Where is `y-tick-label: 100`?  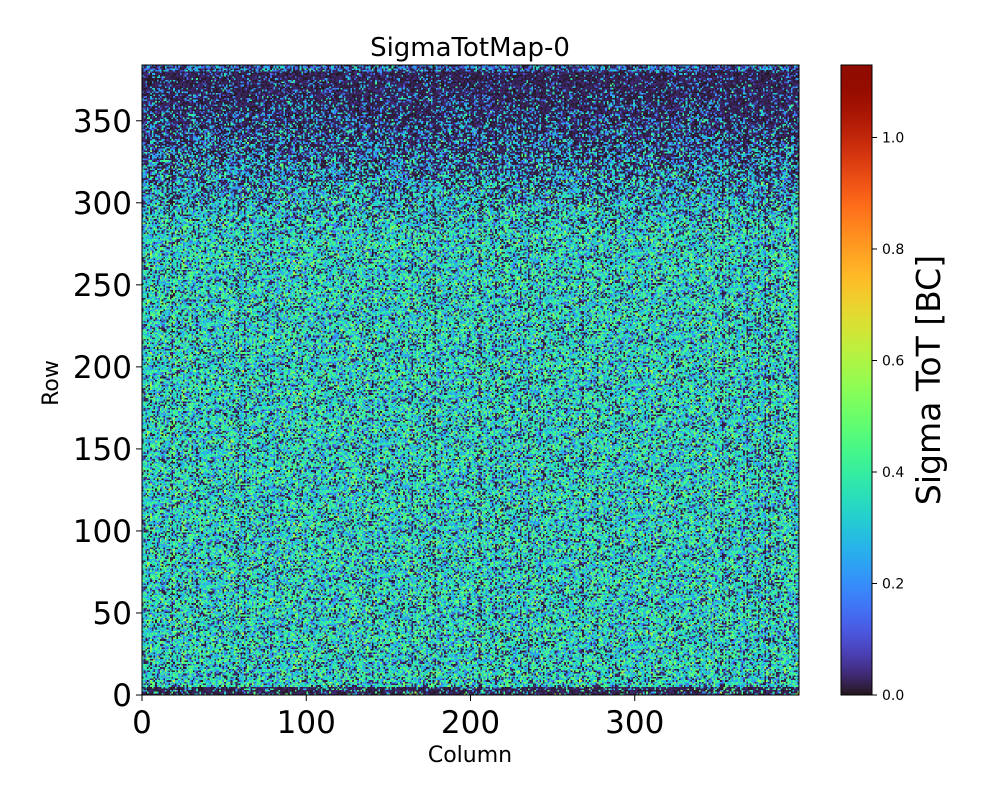
y-tick-label: 100 is located at coordinates (102, 532).